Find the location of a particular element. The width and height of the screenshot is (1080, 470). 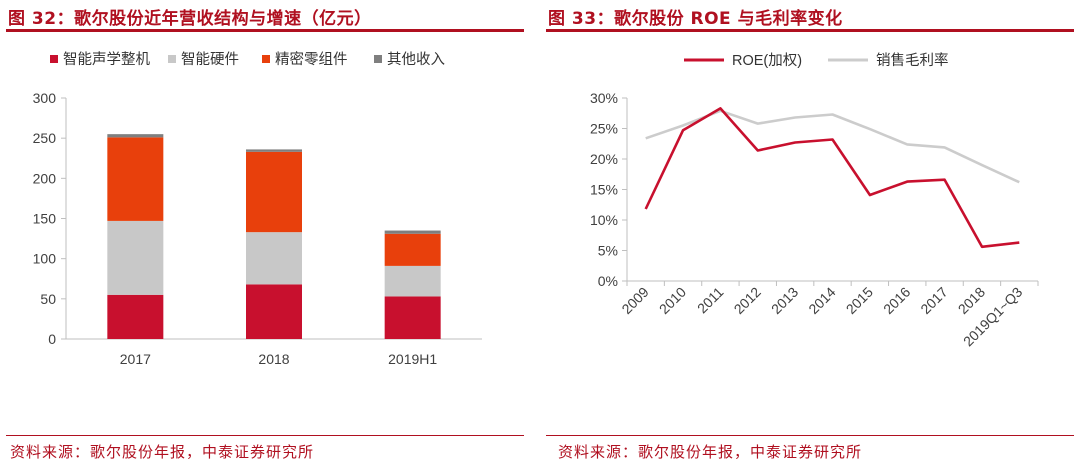

x-tick-label: 2013 is located at coordinates (784, 300).